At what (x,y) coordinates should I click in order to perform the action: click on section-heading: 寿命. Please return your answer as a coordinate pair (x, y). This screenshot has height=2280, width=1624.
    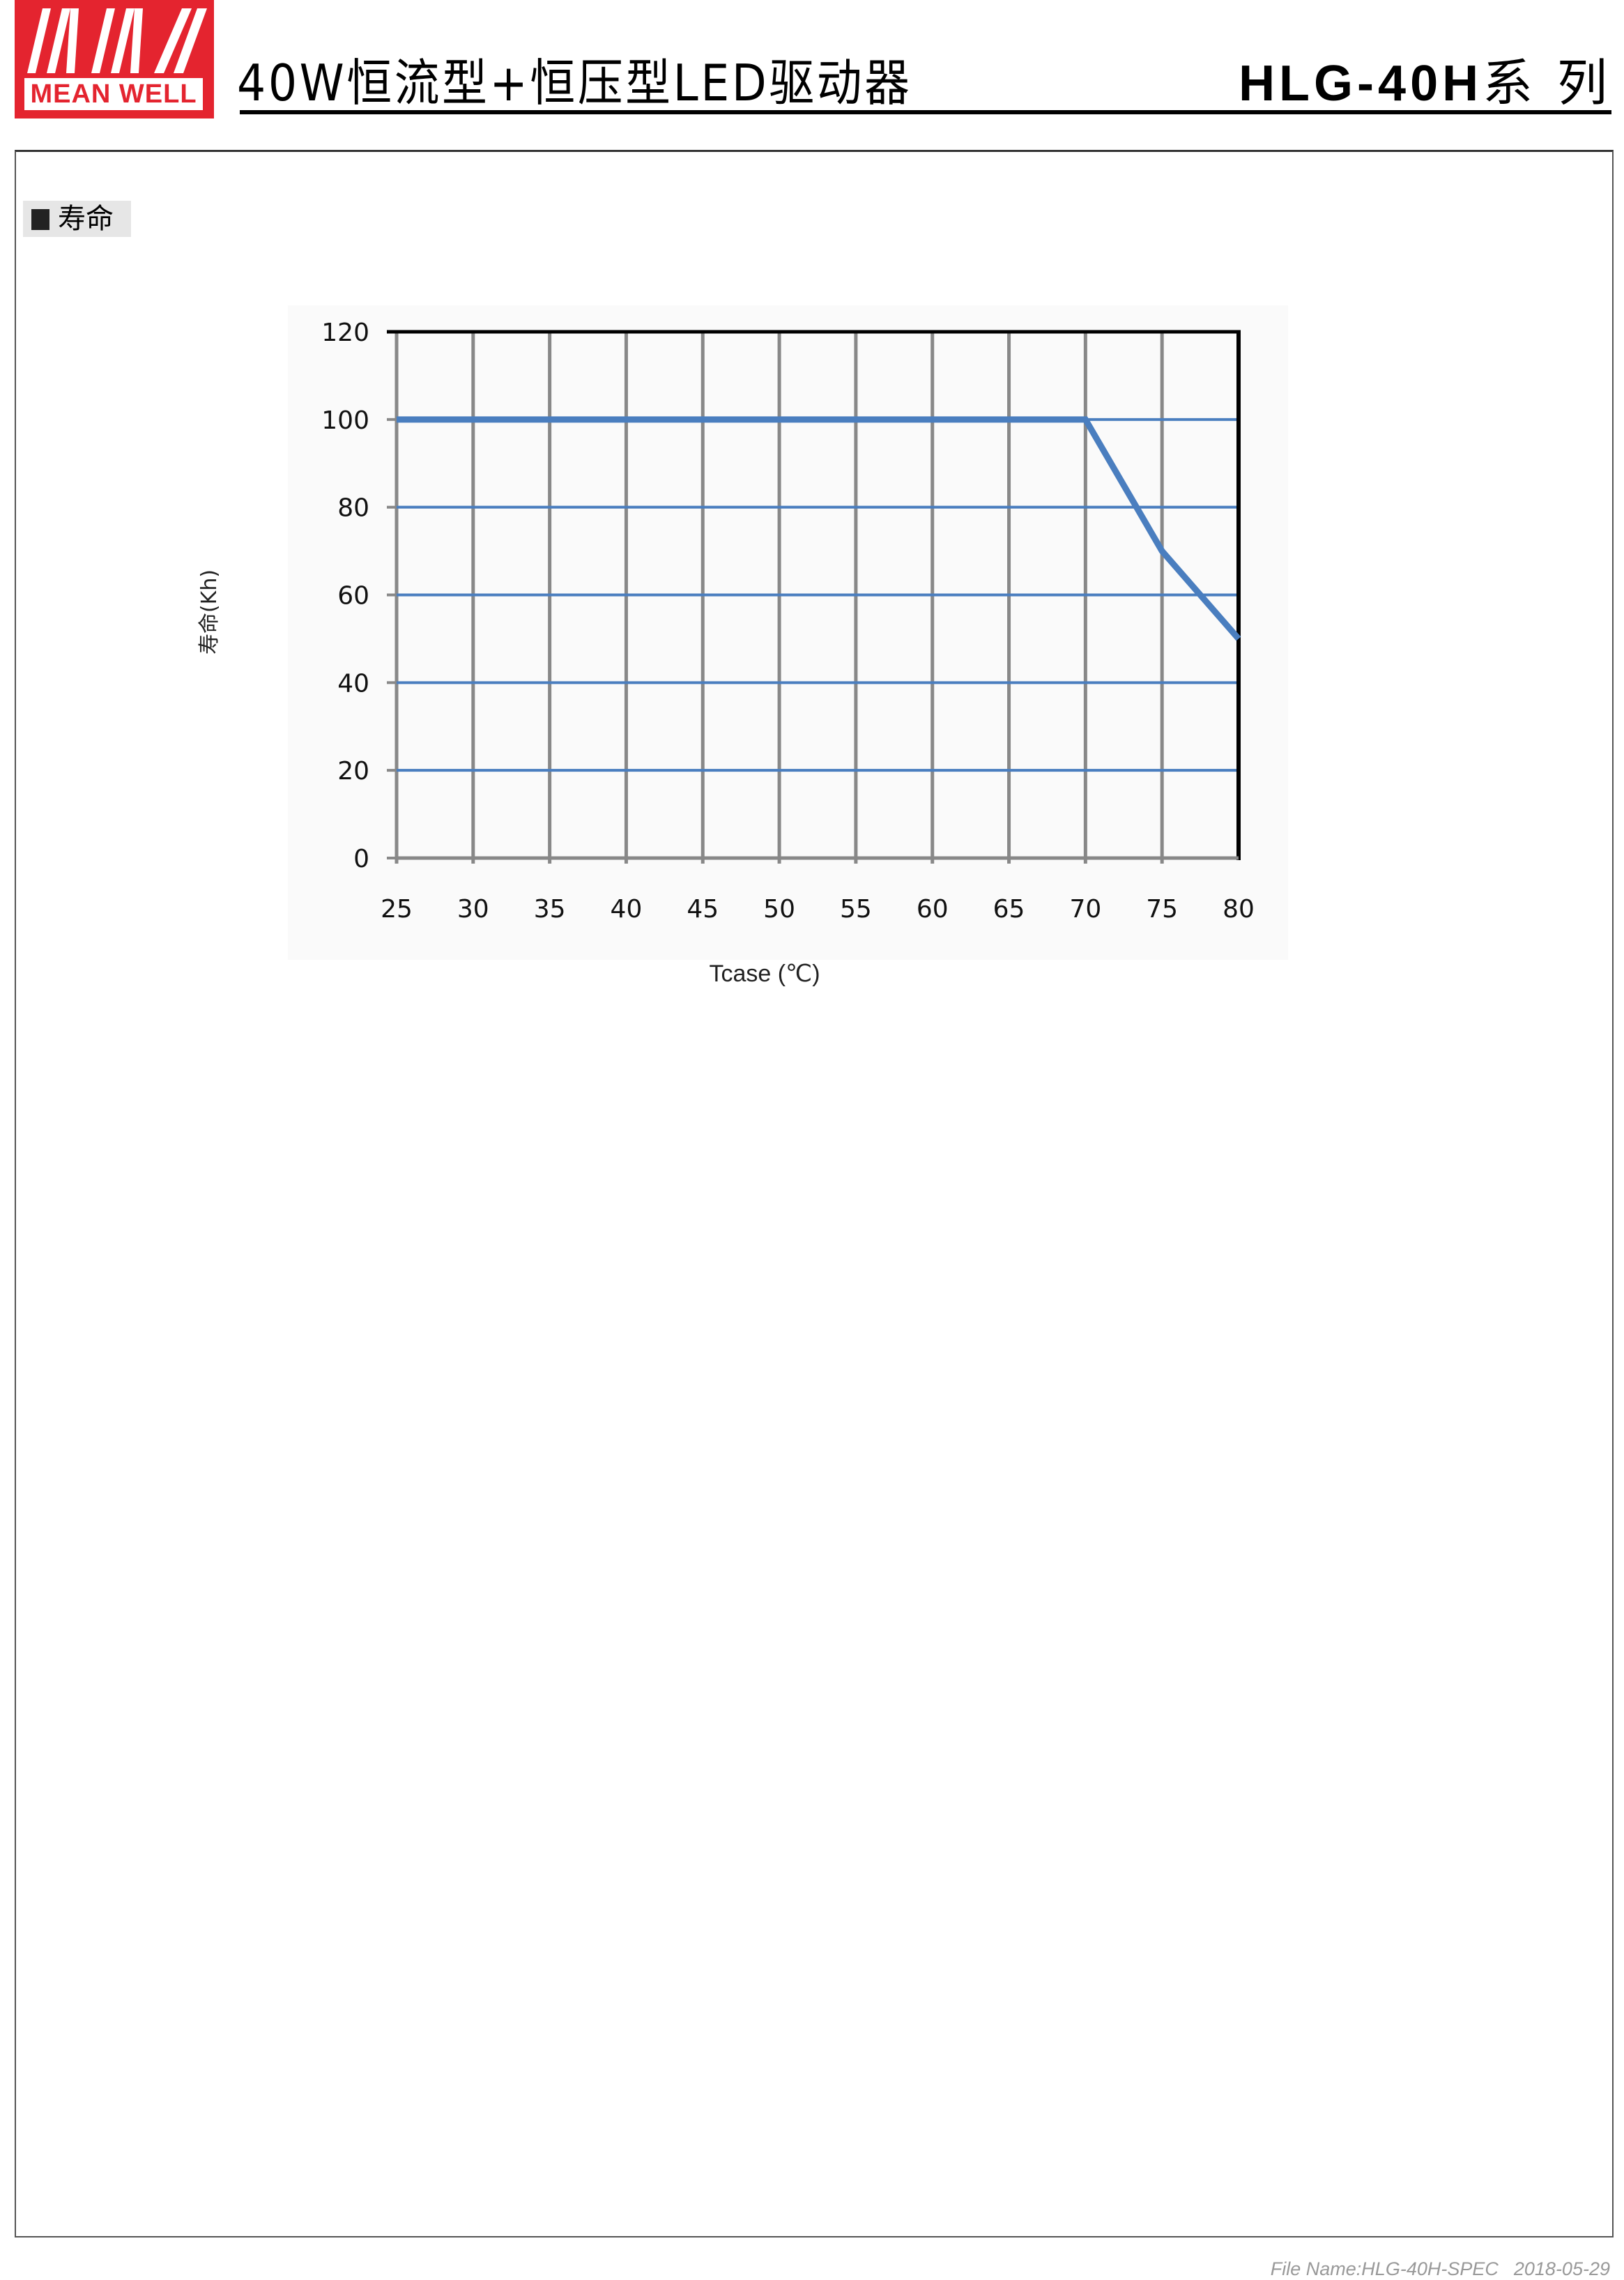
    Looking at the image, I should click on (77, 219).